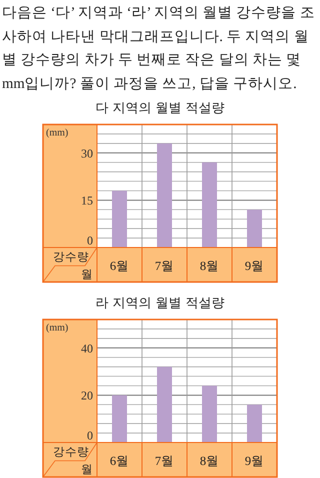 The height and width of the screenshot is (478, 320). Describe the element at coordinates (87, 348) in the screenshot. I see `y-tick-label: 40` at that location.